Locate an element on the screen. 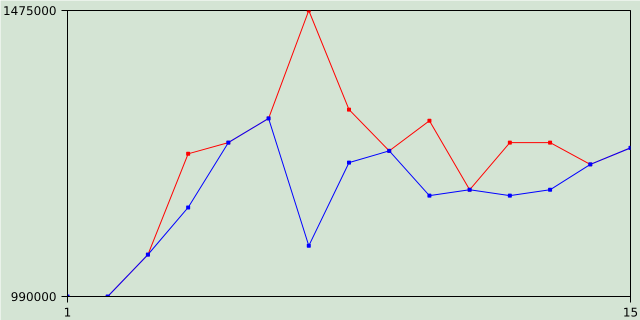 The height and width of the screenshot is (320, 640). y-tick-label: 1475000 is located at coordinates (30, 11).